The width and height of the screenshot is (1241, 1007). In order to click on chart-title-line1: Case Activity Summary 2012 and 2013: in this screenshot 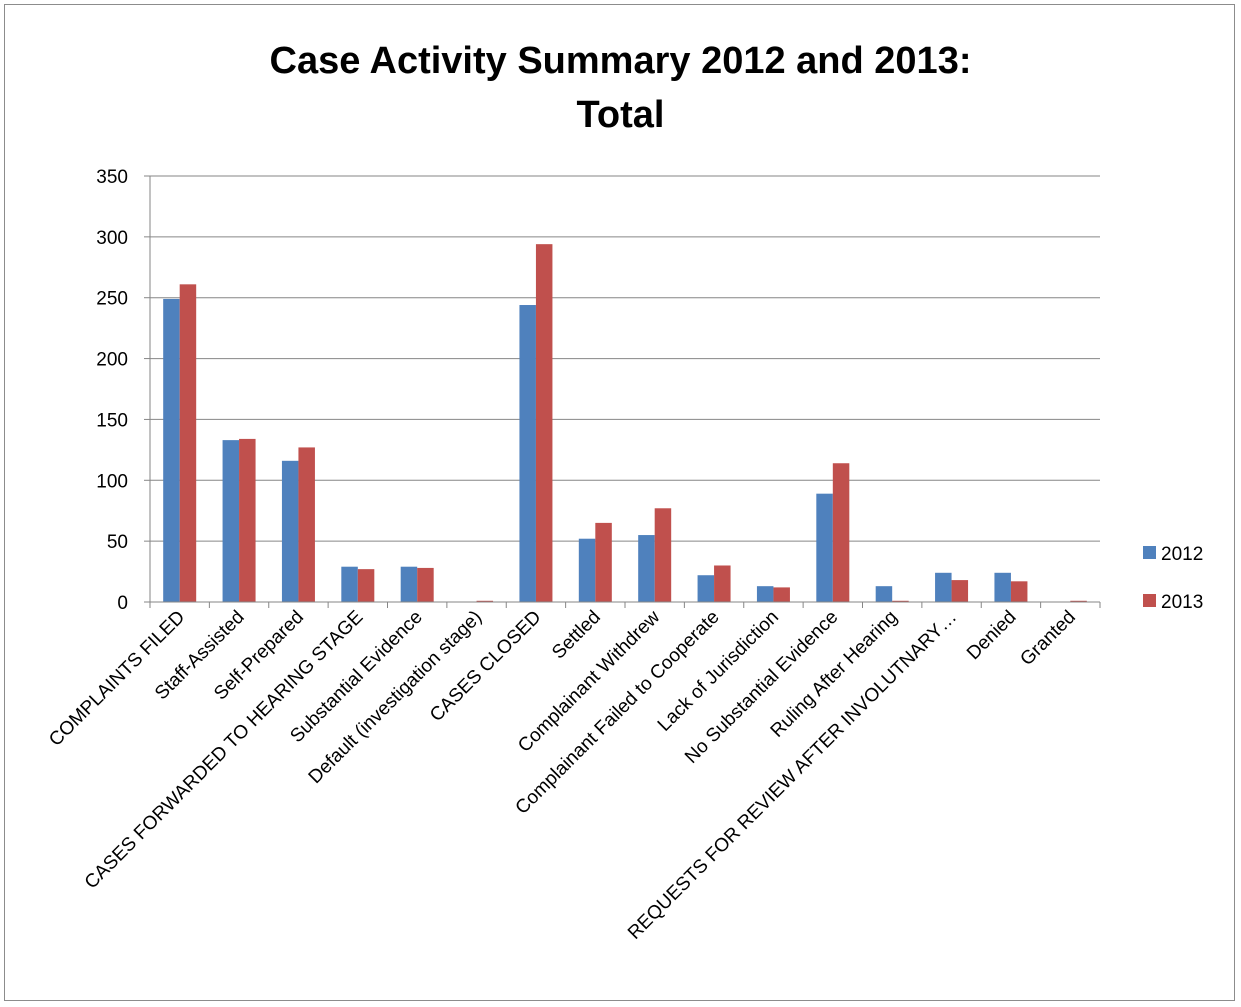, I will do `click(620, 61)`.